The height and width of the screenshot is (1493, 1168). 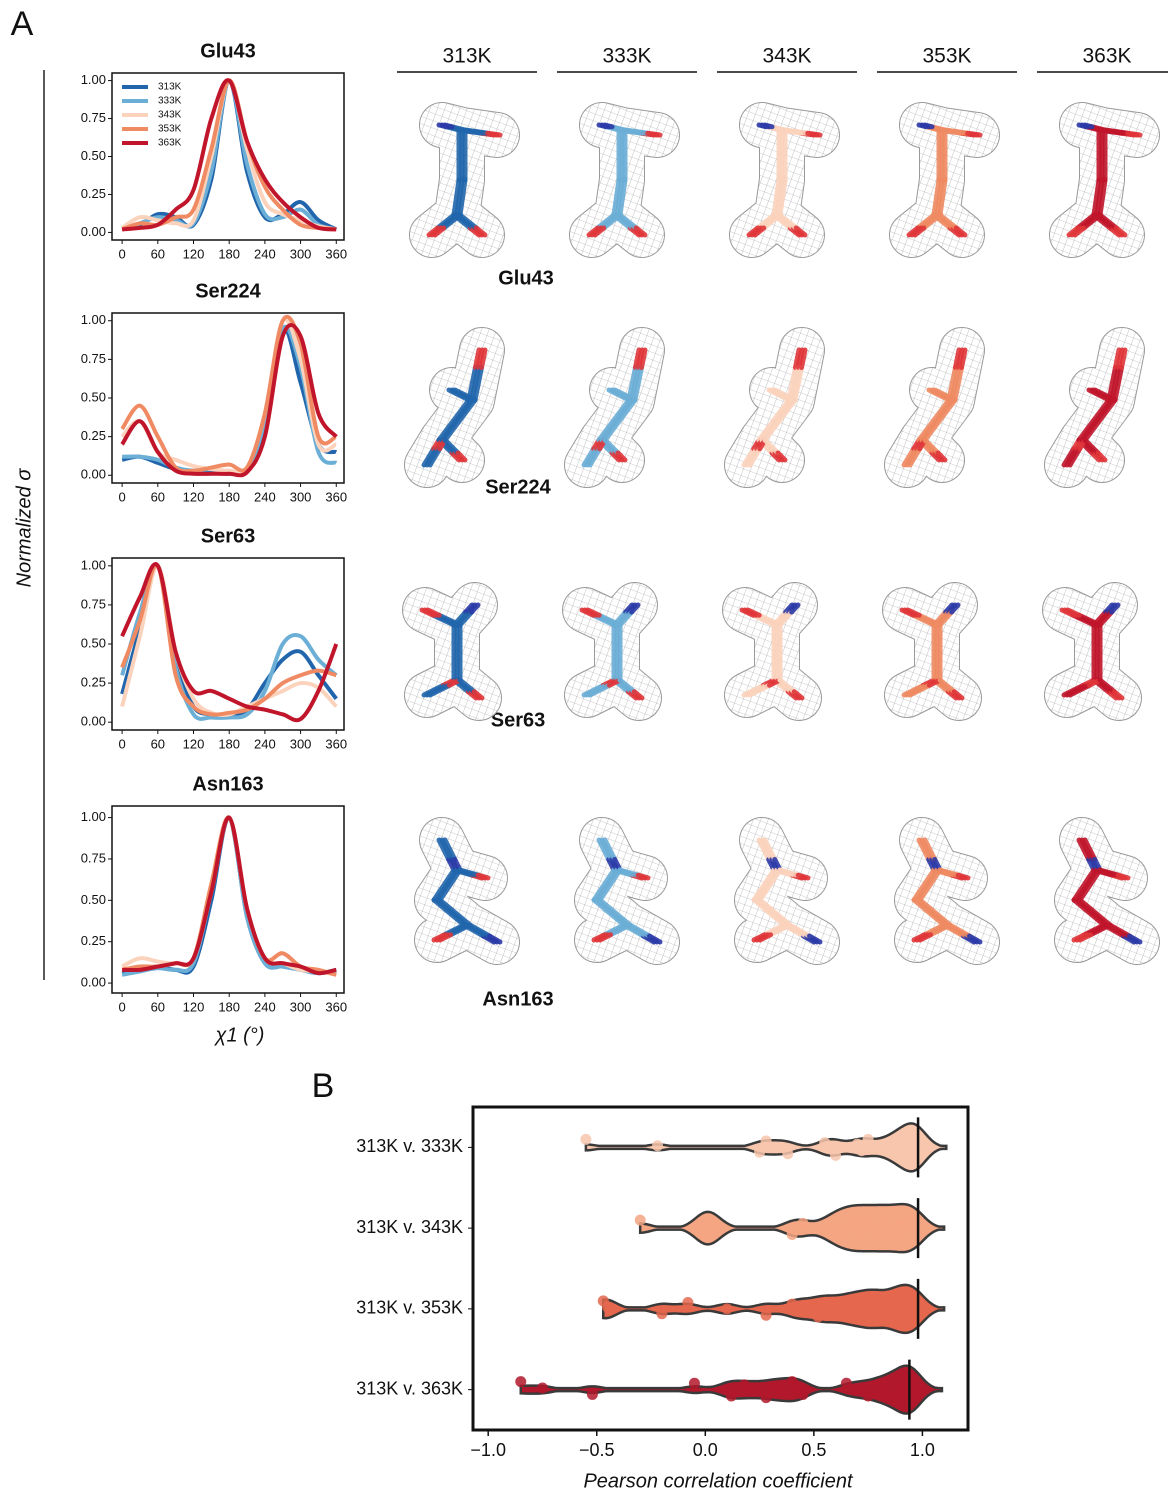 What do you see at coordinates (1106, 56) in the screenshot?
I see `column-header: 363K` at bounding box center [1106, 56].